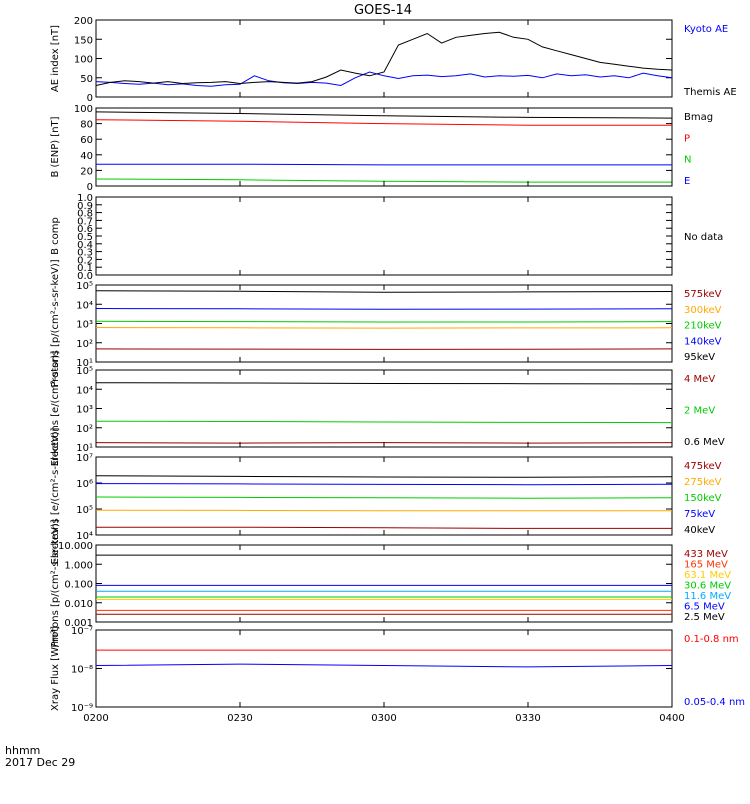 The height and width of the screenshot is (804, 750). What do you see at coordinates (84, 286) in the screenshot?
I see `ytick-label-protons: 10⁵` at bounding box center [84, 286].